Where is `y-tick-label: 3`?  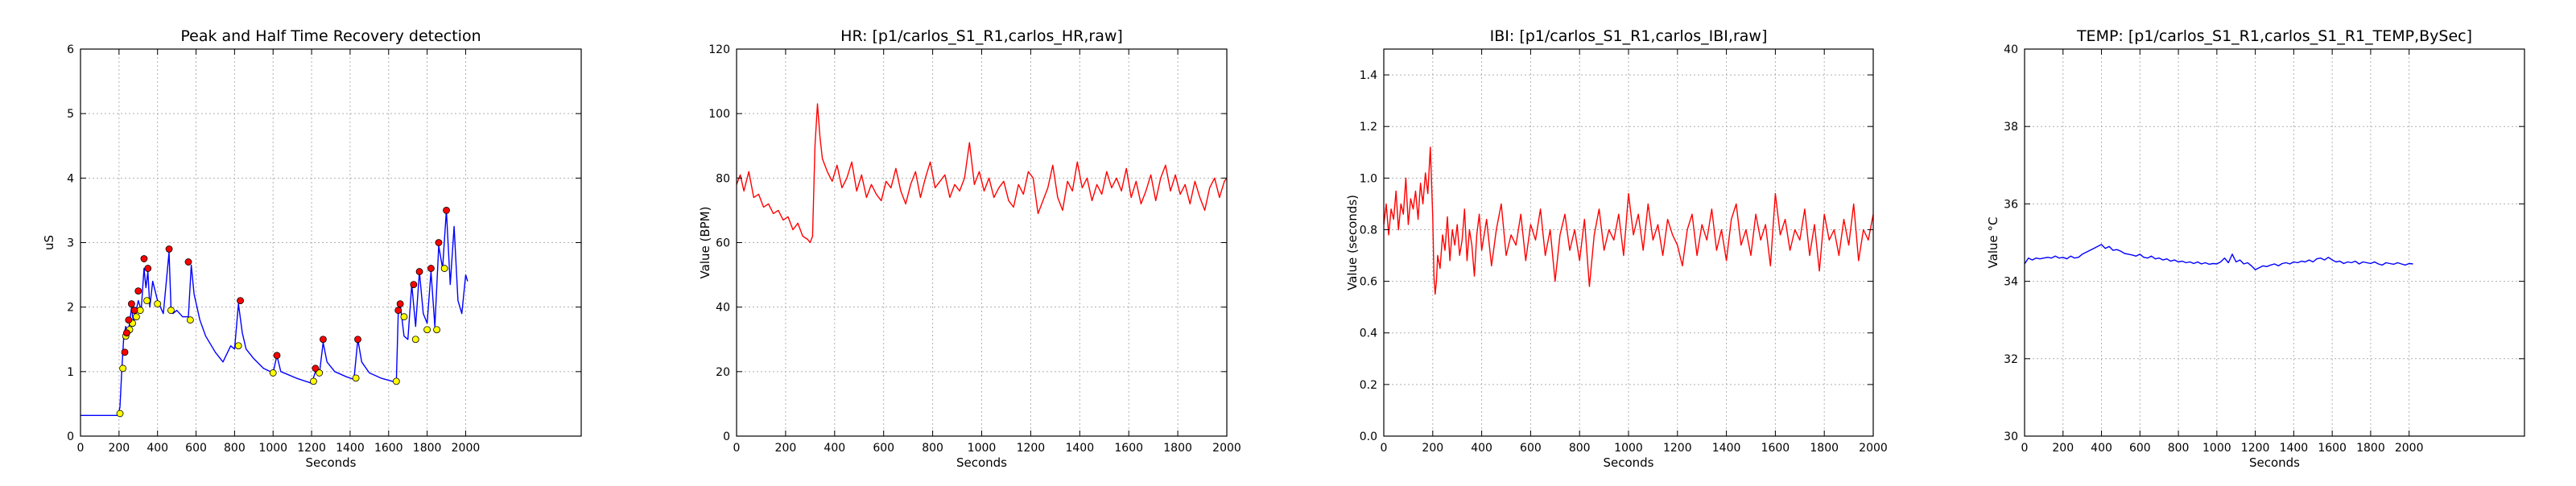 y-tick-label: 3 is located at coordinates (70, 243).